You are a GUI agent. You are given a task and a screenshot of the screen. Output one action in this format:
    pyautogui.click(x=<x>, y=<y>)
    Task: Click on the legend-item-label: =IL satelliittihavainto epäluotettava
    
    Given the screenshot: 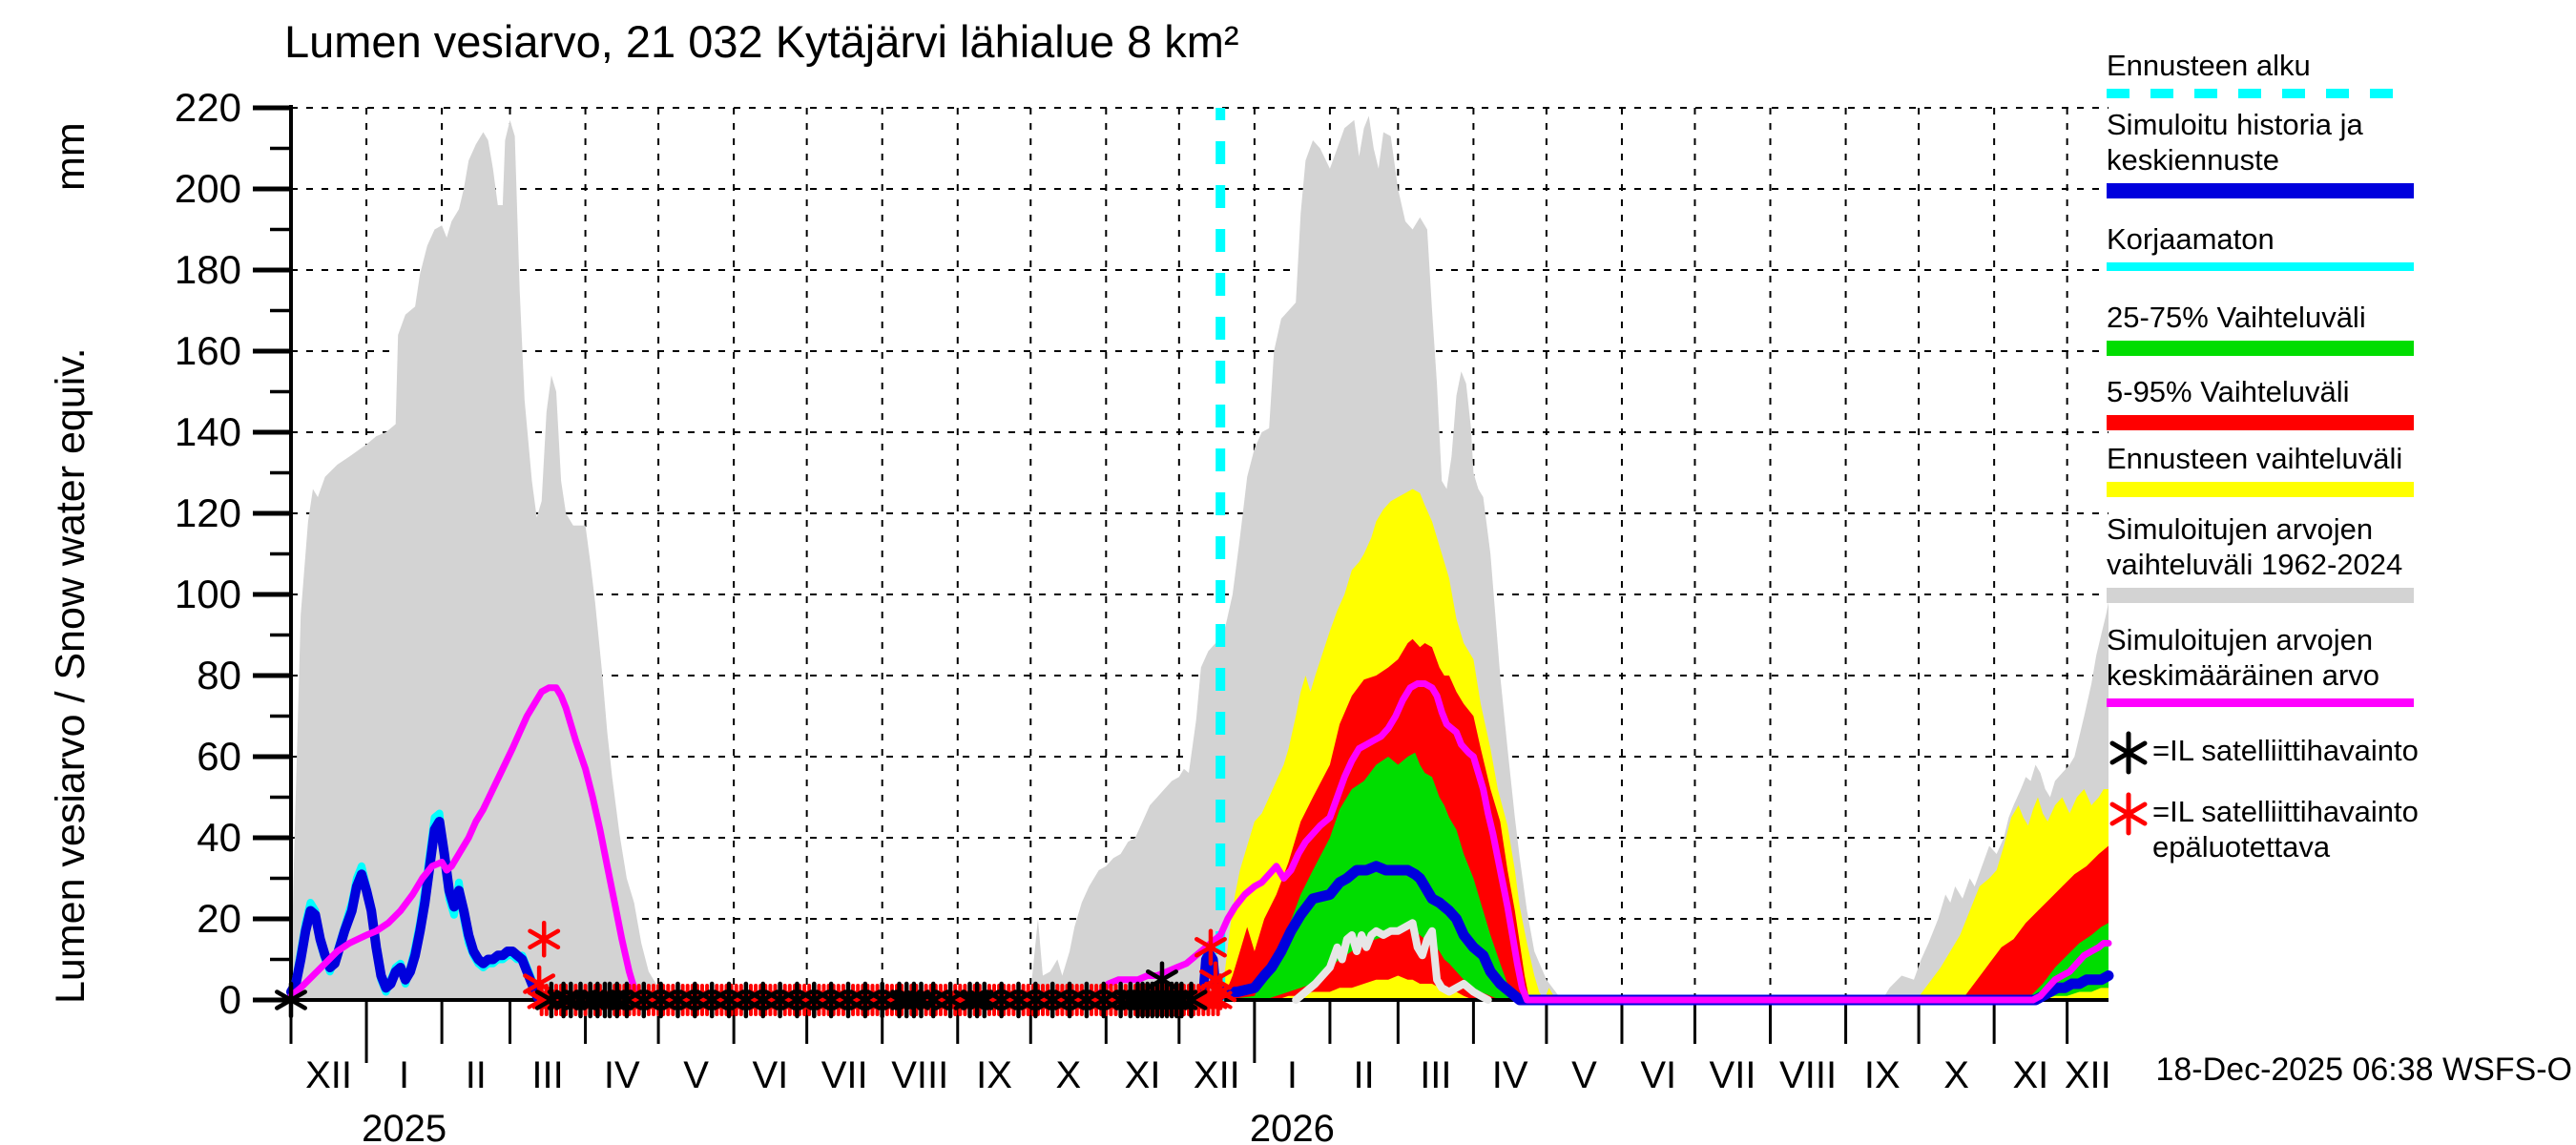 What is the action you would take?
    pyautogui.click(x=2285, y=829)
    